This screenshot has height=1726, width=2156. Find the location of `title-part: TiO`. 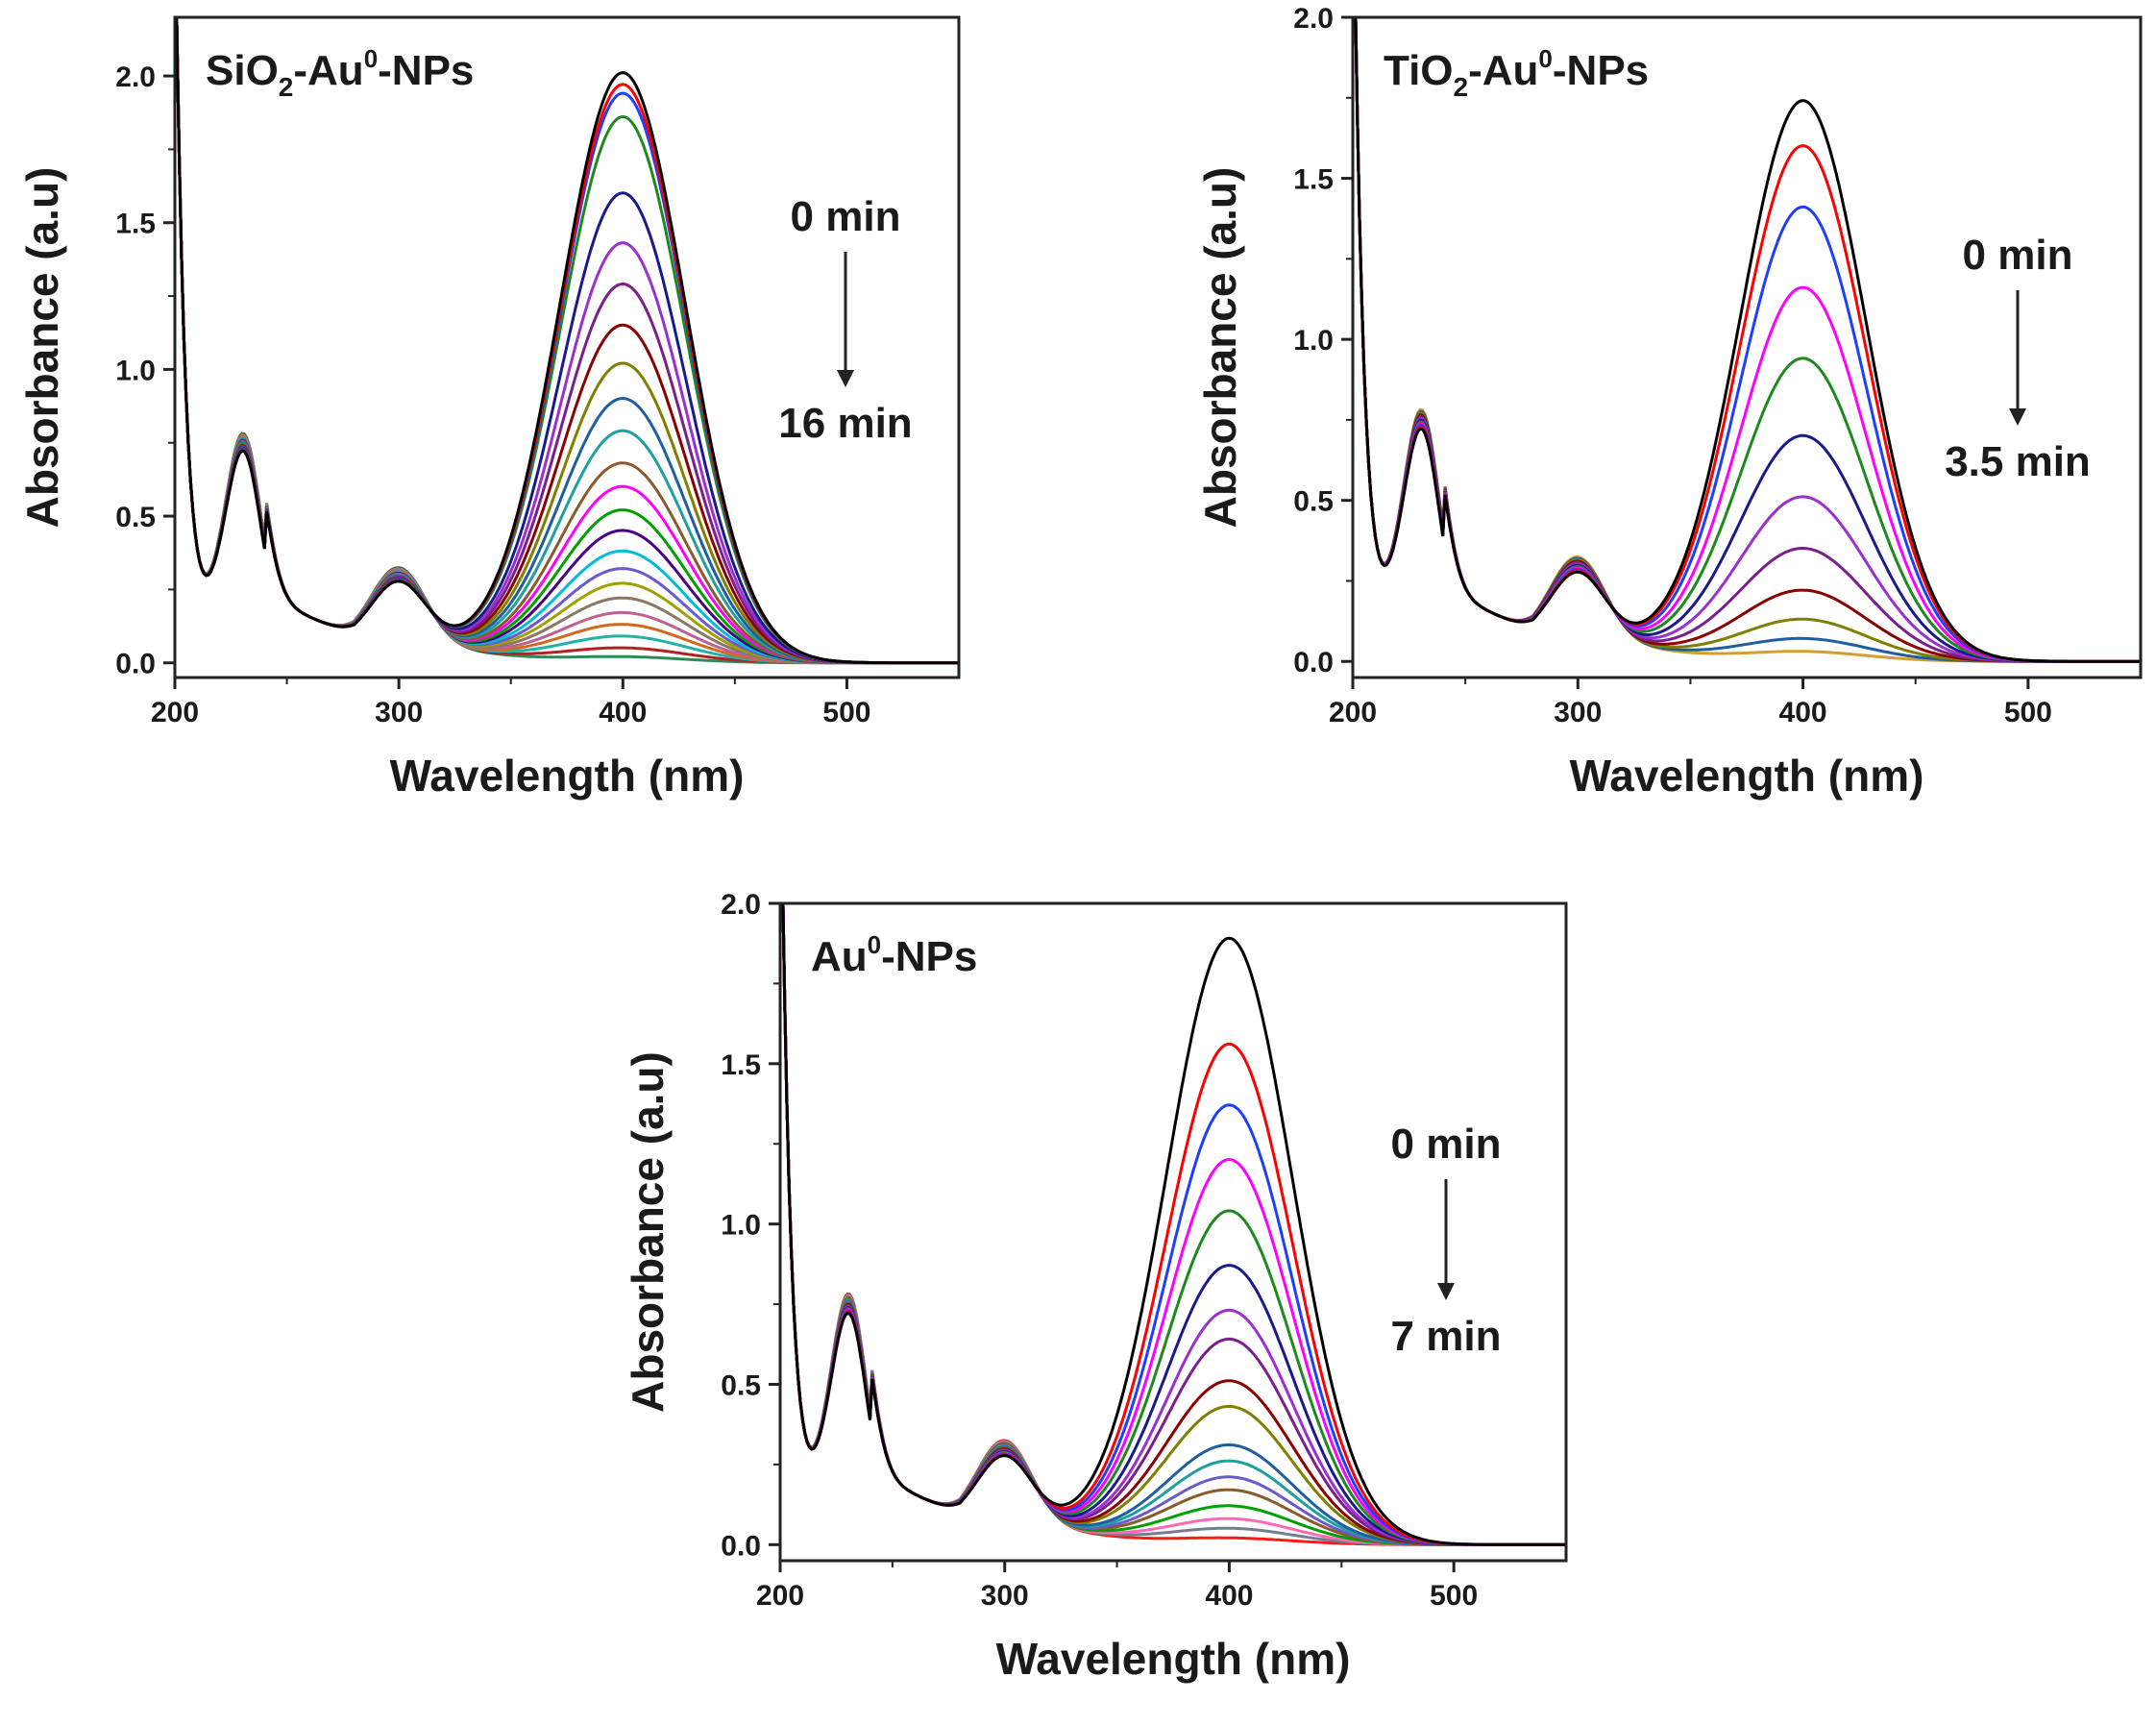

title-part: TiO is located at coordinates (1419, 70).